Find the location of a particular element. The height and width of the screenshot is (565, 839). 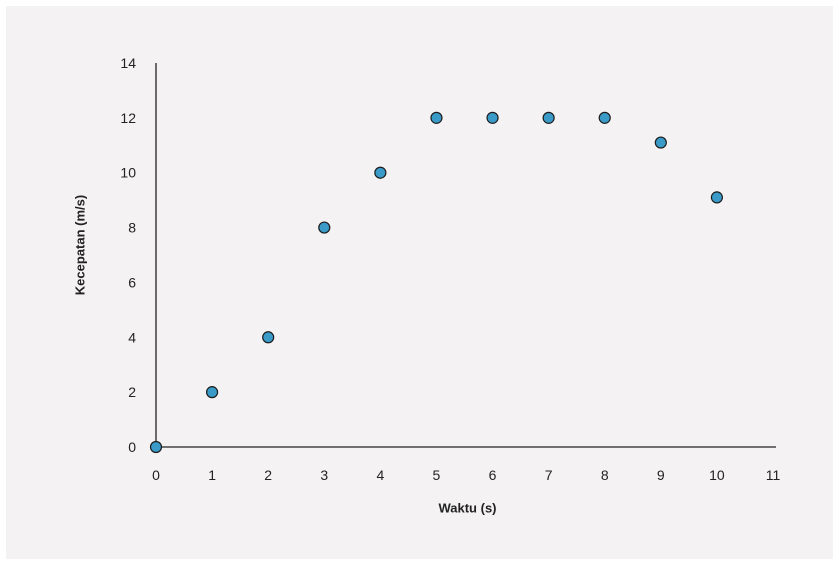

y-tick-label: 10 is located at coordinates (128, 173).